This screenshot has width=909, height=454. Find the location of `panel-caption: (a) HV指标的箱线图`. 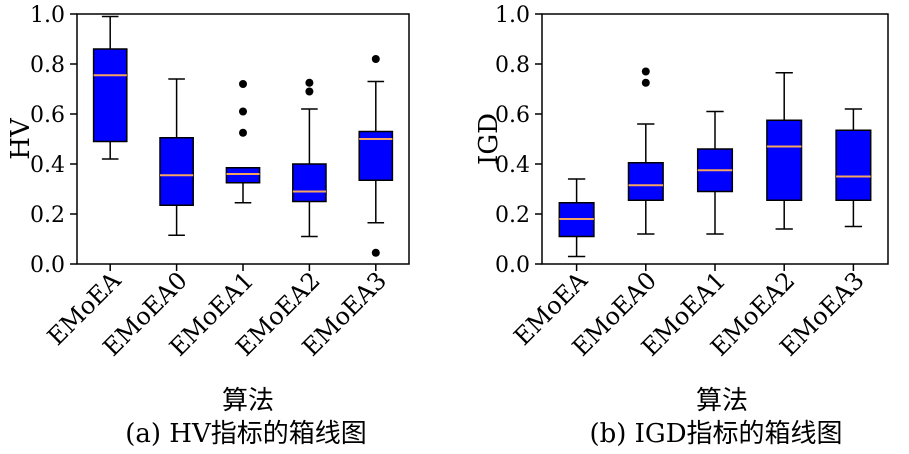

panel-caption: (a) HV指标的箱线图 is located at coordinates (246, 434).